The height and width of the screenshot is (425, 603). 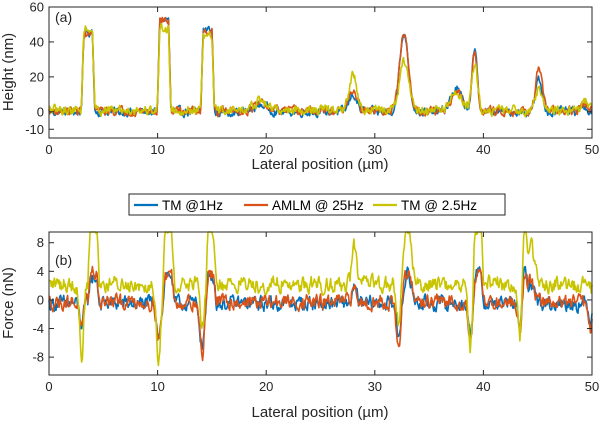 What do you see at coordinates (8, 72) in the screenshot?
I see `height-y-axis-label: Height (nm)` at bounding box center [8, 72].